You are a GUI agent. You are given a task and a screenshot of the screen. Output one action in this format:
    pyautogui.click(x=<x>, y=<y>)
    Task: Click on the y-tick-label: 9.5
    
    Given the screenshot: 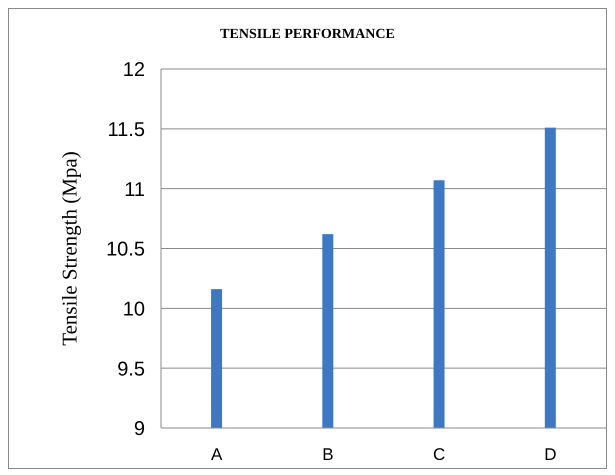 What is the action you would take?
    pyautogui.click(x=131, y=369)
    